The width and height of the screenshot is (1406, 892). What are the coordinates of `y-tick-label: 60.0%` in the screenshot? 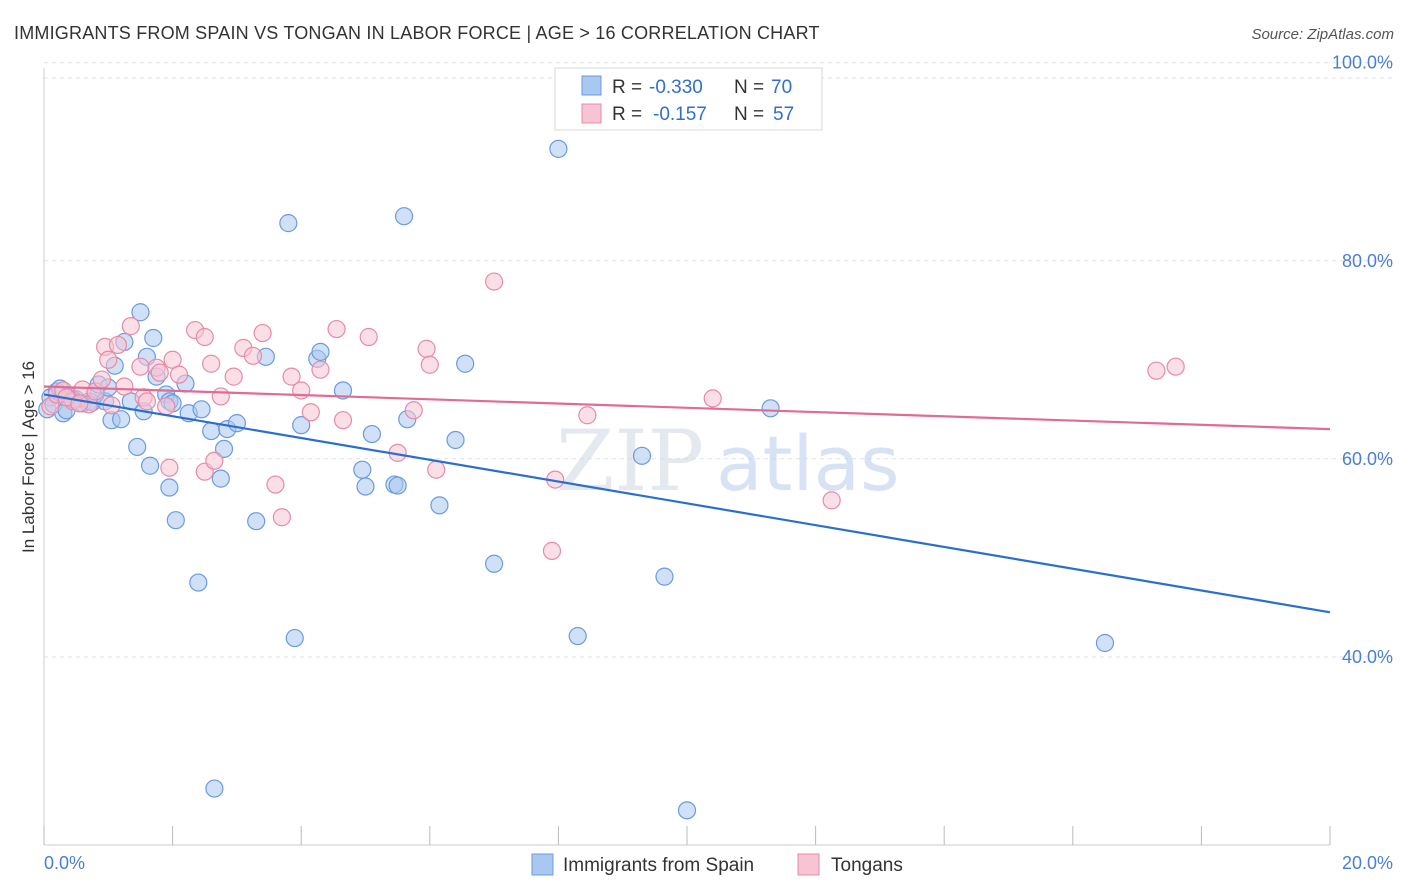 It's located at (1367, 459).